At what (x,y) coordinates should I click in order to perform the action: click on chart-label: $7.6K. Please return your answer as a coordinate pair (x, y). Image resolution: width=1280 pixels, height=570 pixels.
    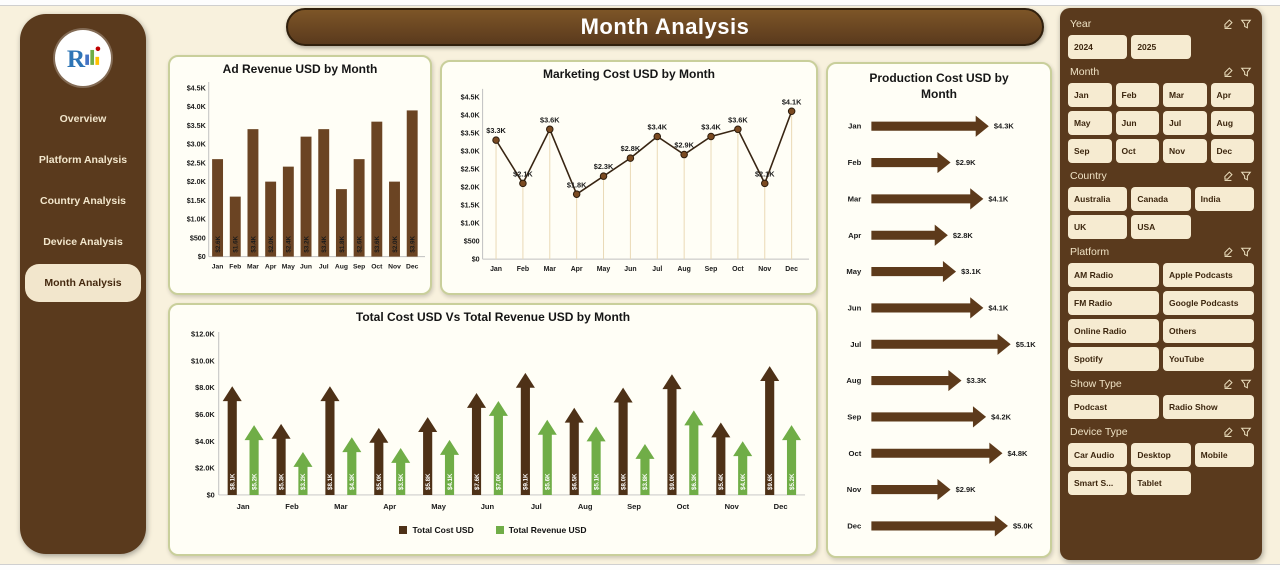
    Looking at the image, I should click on (477, 481).